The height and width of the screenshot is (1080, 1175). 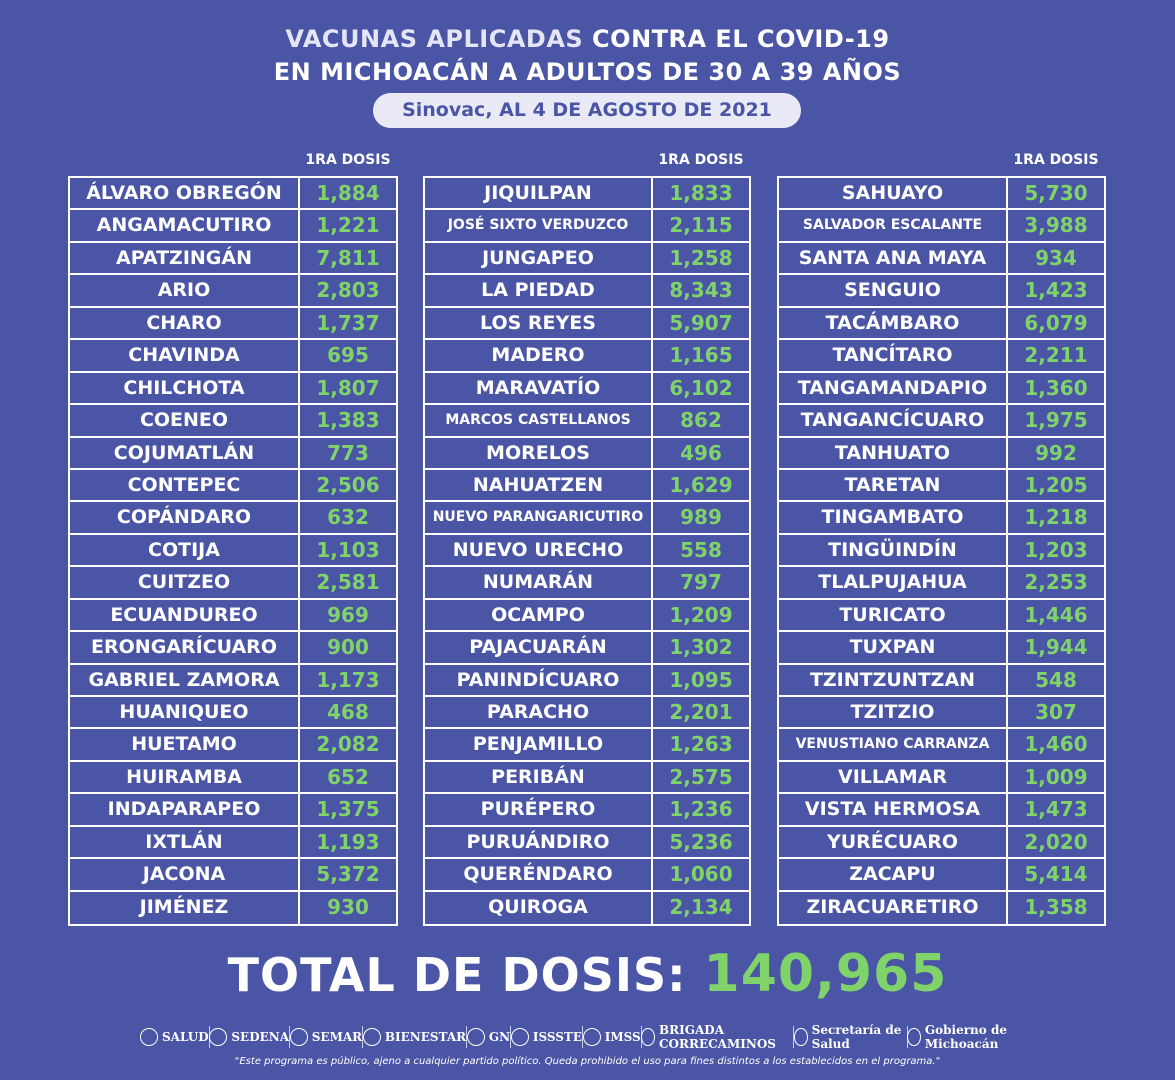 What do you see at coordinates (348, 452) in the screenshot?
I see `dose-count: 773` at bounding box center [348, 452].